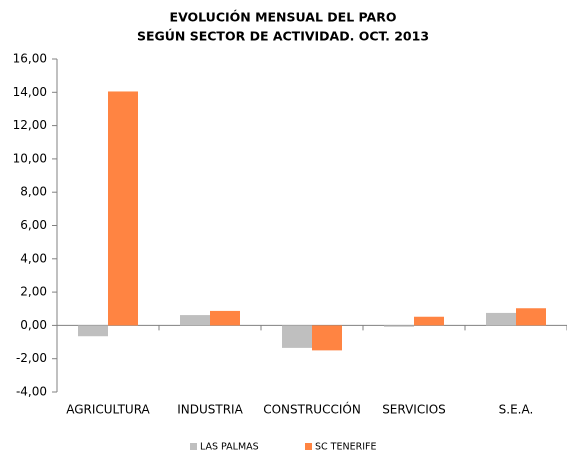 The image size is (567, 452). I want to click on x-tick-label: CONSTRUCCIÓN, so click(312, 409).